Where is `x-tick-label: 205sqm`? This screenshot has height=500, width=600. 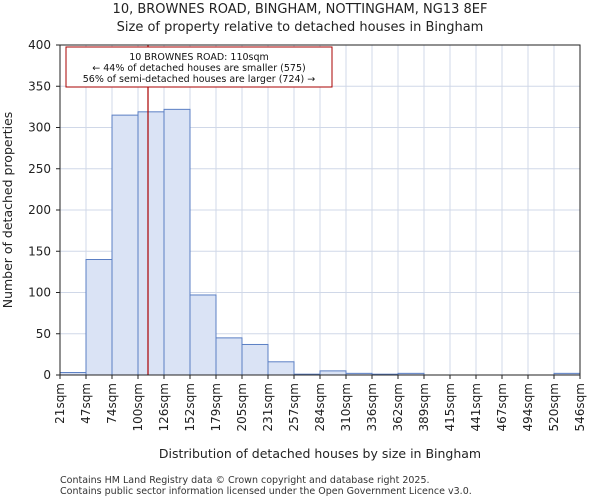
x-tick-label: 205sqm is located at coordinates (242, 407).